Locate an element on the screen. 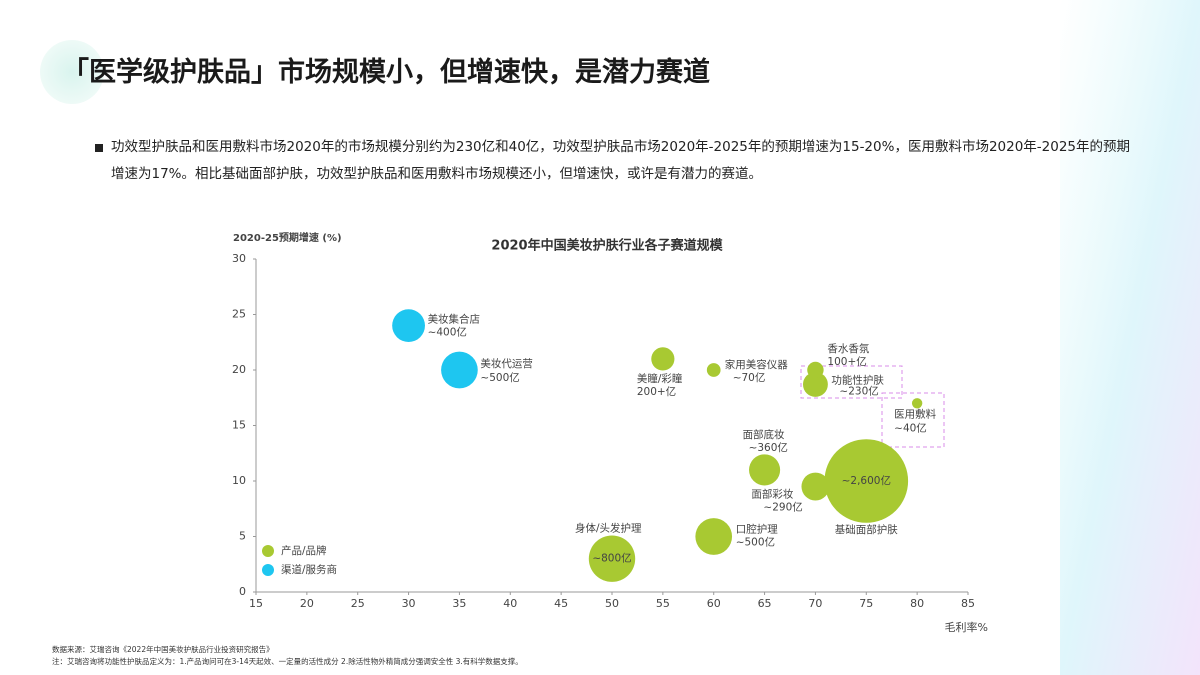 This screenshot has height=675, width=1200. value-label: ~400亿 is located at coordinates (447, 332).